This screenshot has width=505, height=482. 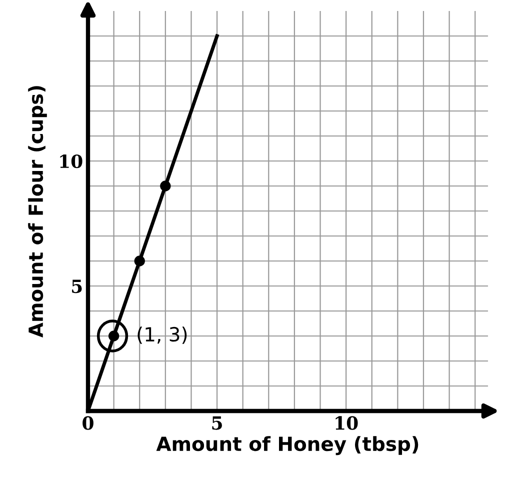 What do you see at coordinates (347, 423) in the screenshot?
I see `x-tick-label: 10` at bounding box center [347, 423].